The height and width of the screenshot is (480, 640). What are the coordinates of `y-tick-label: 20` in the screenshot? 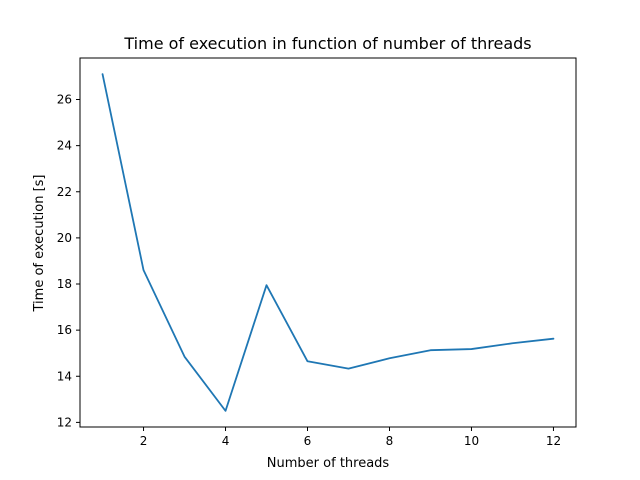 It's located at (64, 238).